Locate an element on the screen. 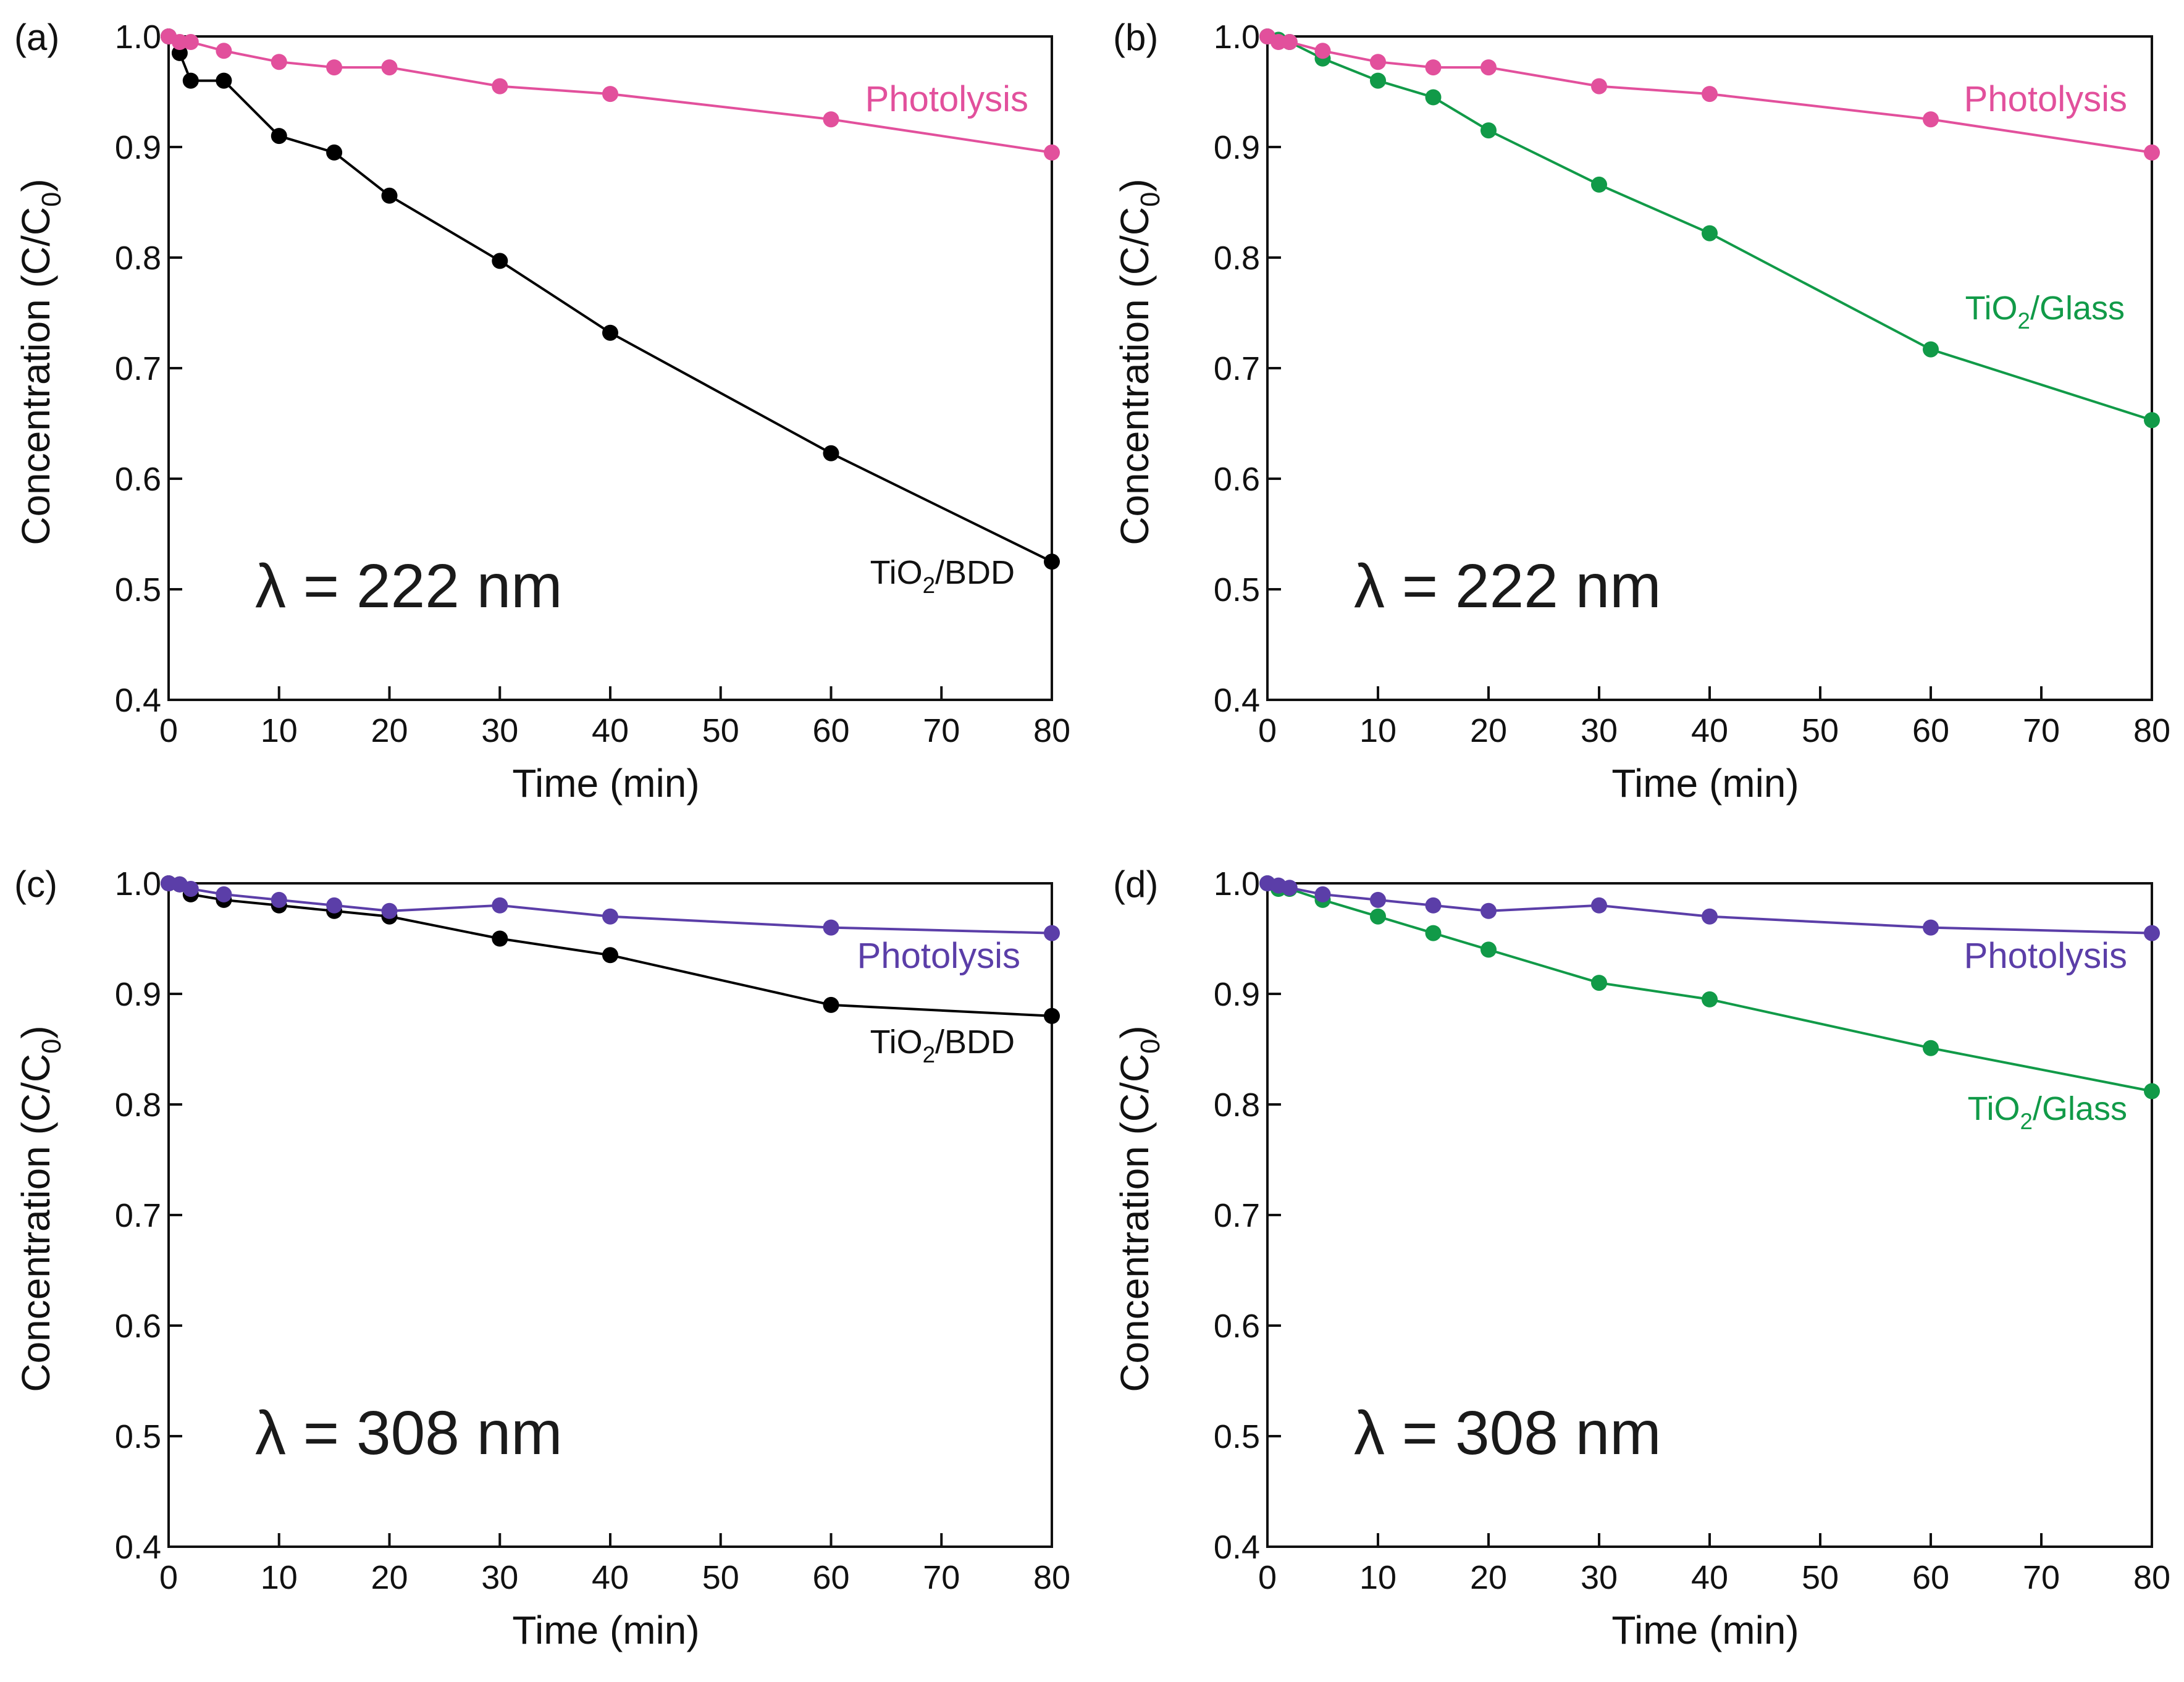 The height and width of the screenshot is (1682, 2184). panel-label: (a) is located at coordinates (36, 37).